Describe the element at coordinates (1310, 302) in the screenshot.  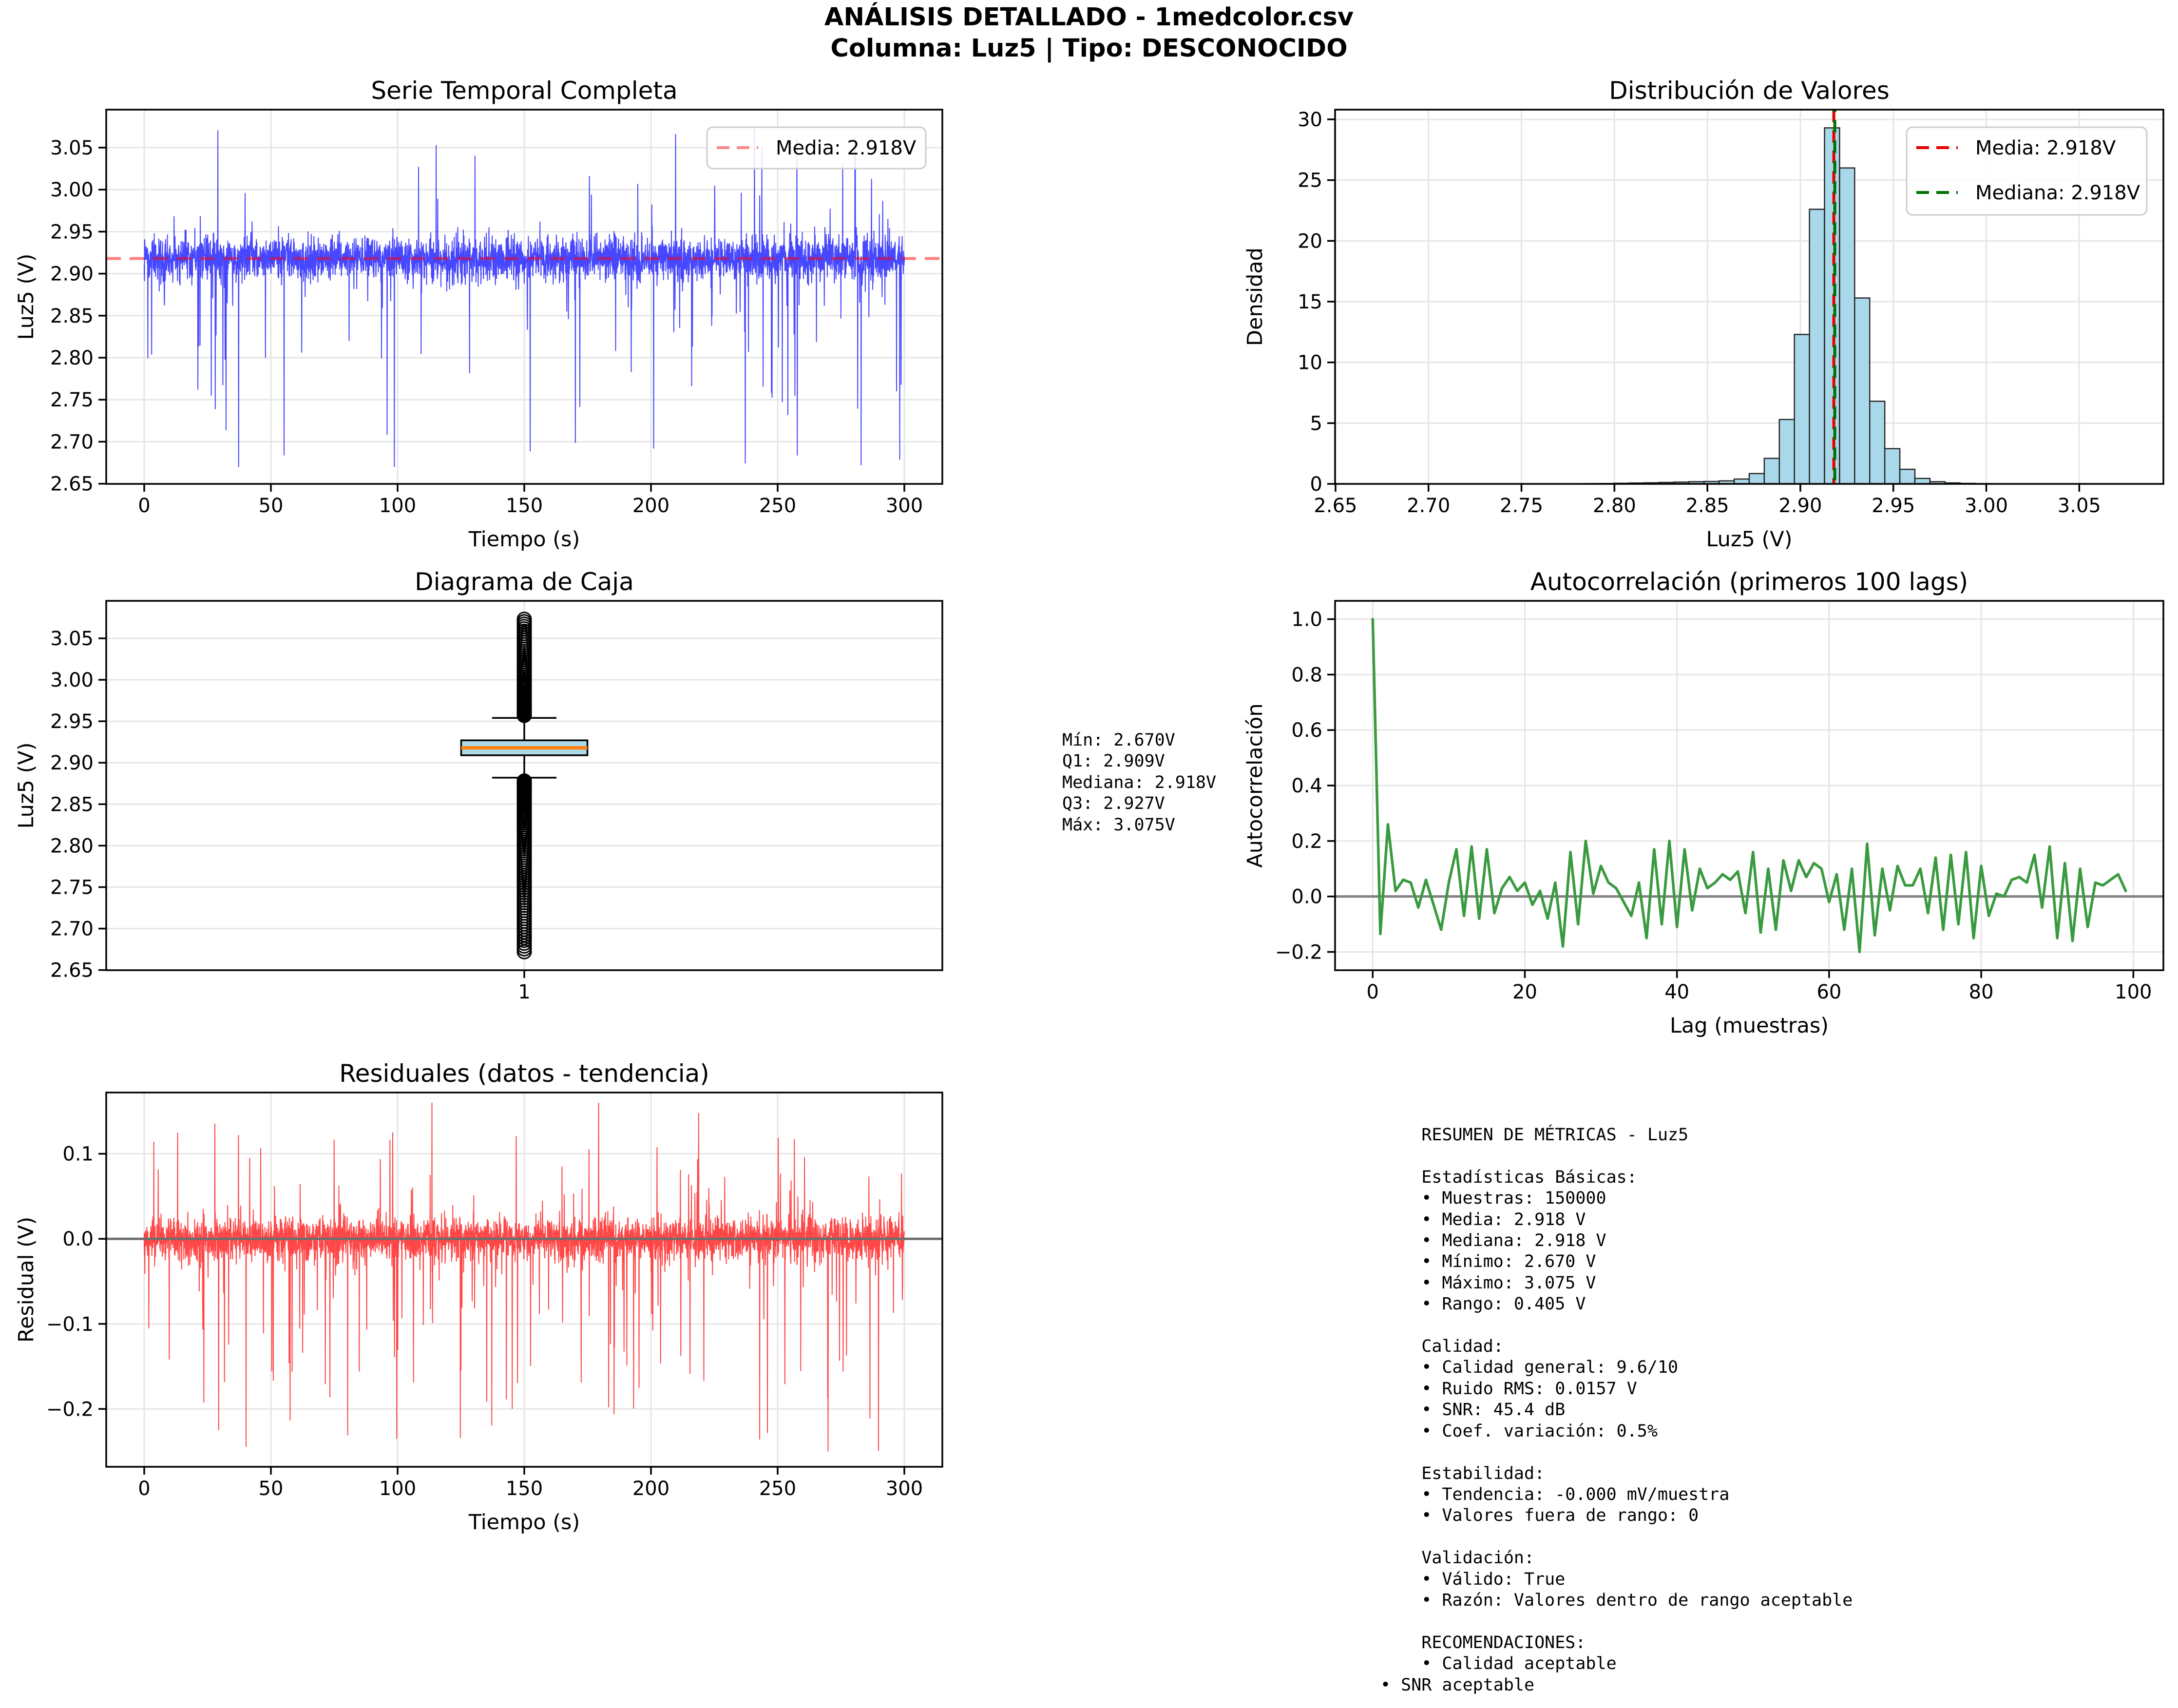
I see `y-tick-label: 15` at that location.